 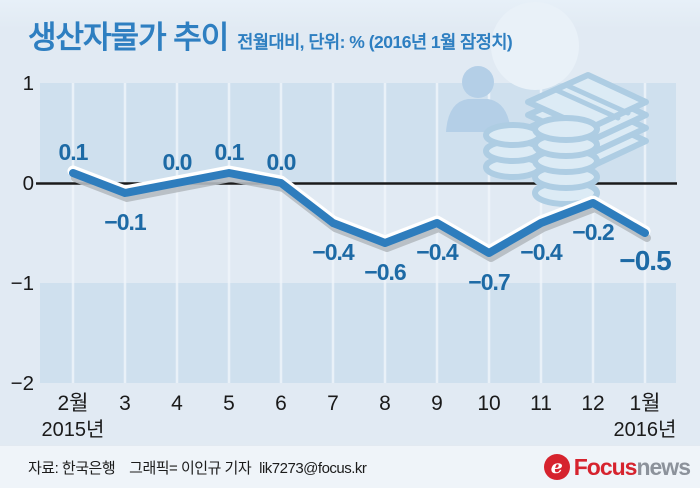 I want to click on focus-logo-icon: e, so click(x=556, y=467).